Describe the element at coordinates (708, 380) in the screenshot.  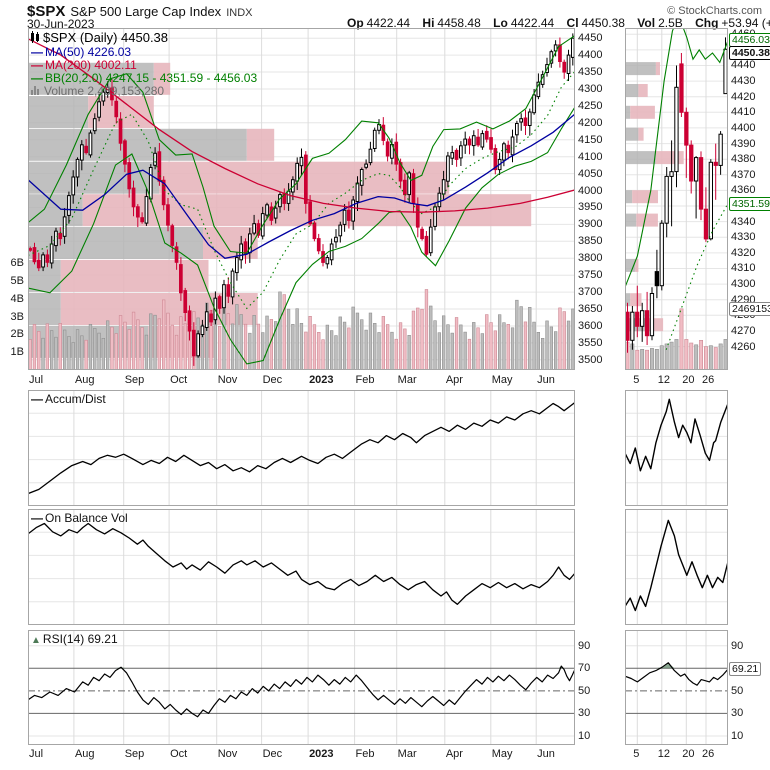
I see `day-axis-label: 26` at that location.